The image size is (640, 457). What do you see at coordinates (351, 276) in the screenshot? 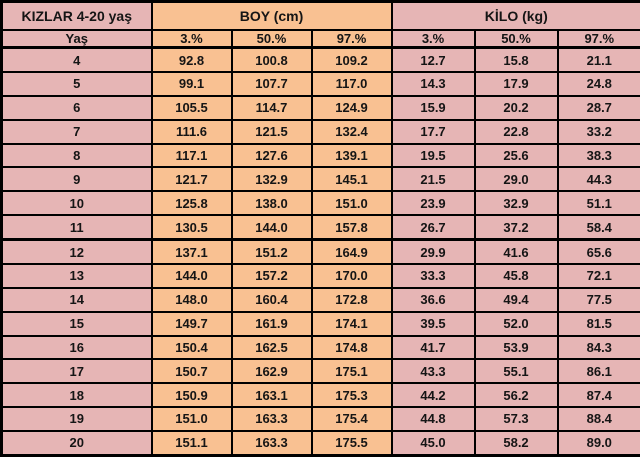
I see `boy-p97-cell: 170.0` at bounding box center [351, 276].